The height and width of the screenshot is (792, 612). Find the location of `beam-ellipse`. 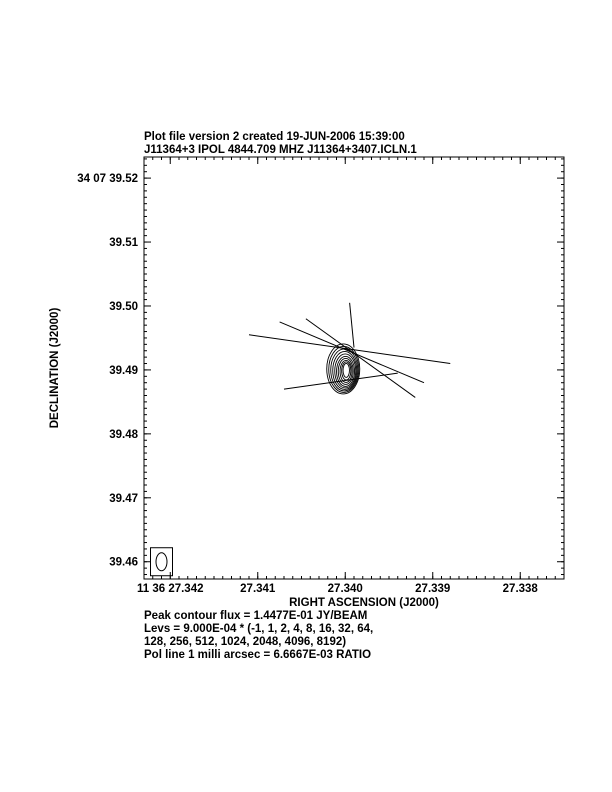

beam-ellipse is located at coordinates (161, 562).